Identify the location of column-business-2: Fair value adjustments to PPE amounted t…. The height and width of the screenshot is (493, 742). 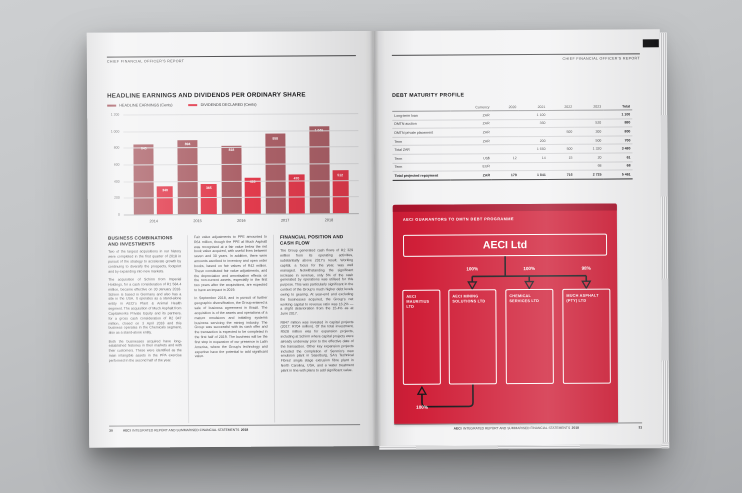
(230, 329).